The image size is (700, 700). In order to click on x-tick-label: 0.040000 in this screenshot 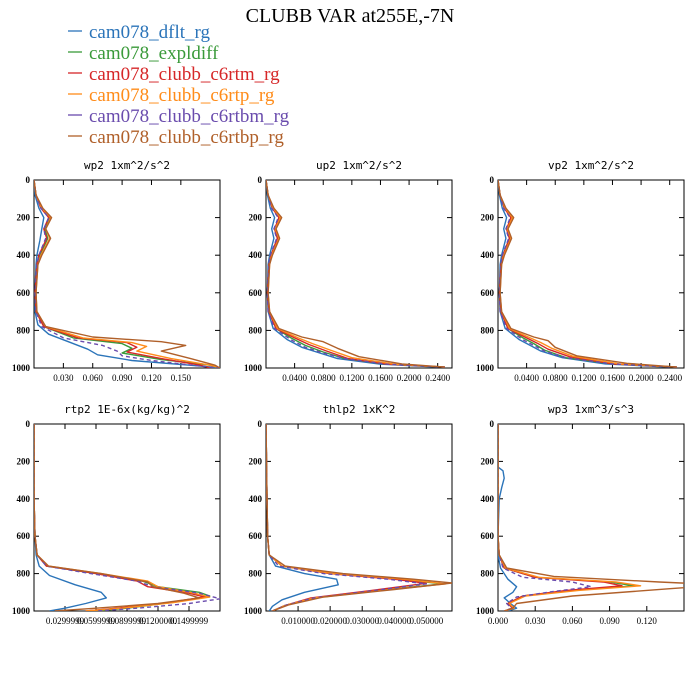, I will do `click(394, 621)`.